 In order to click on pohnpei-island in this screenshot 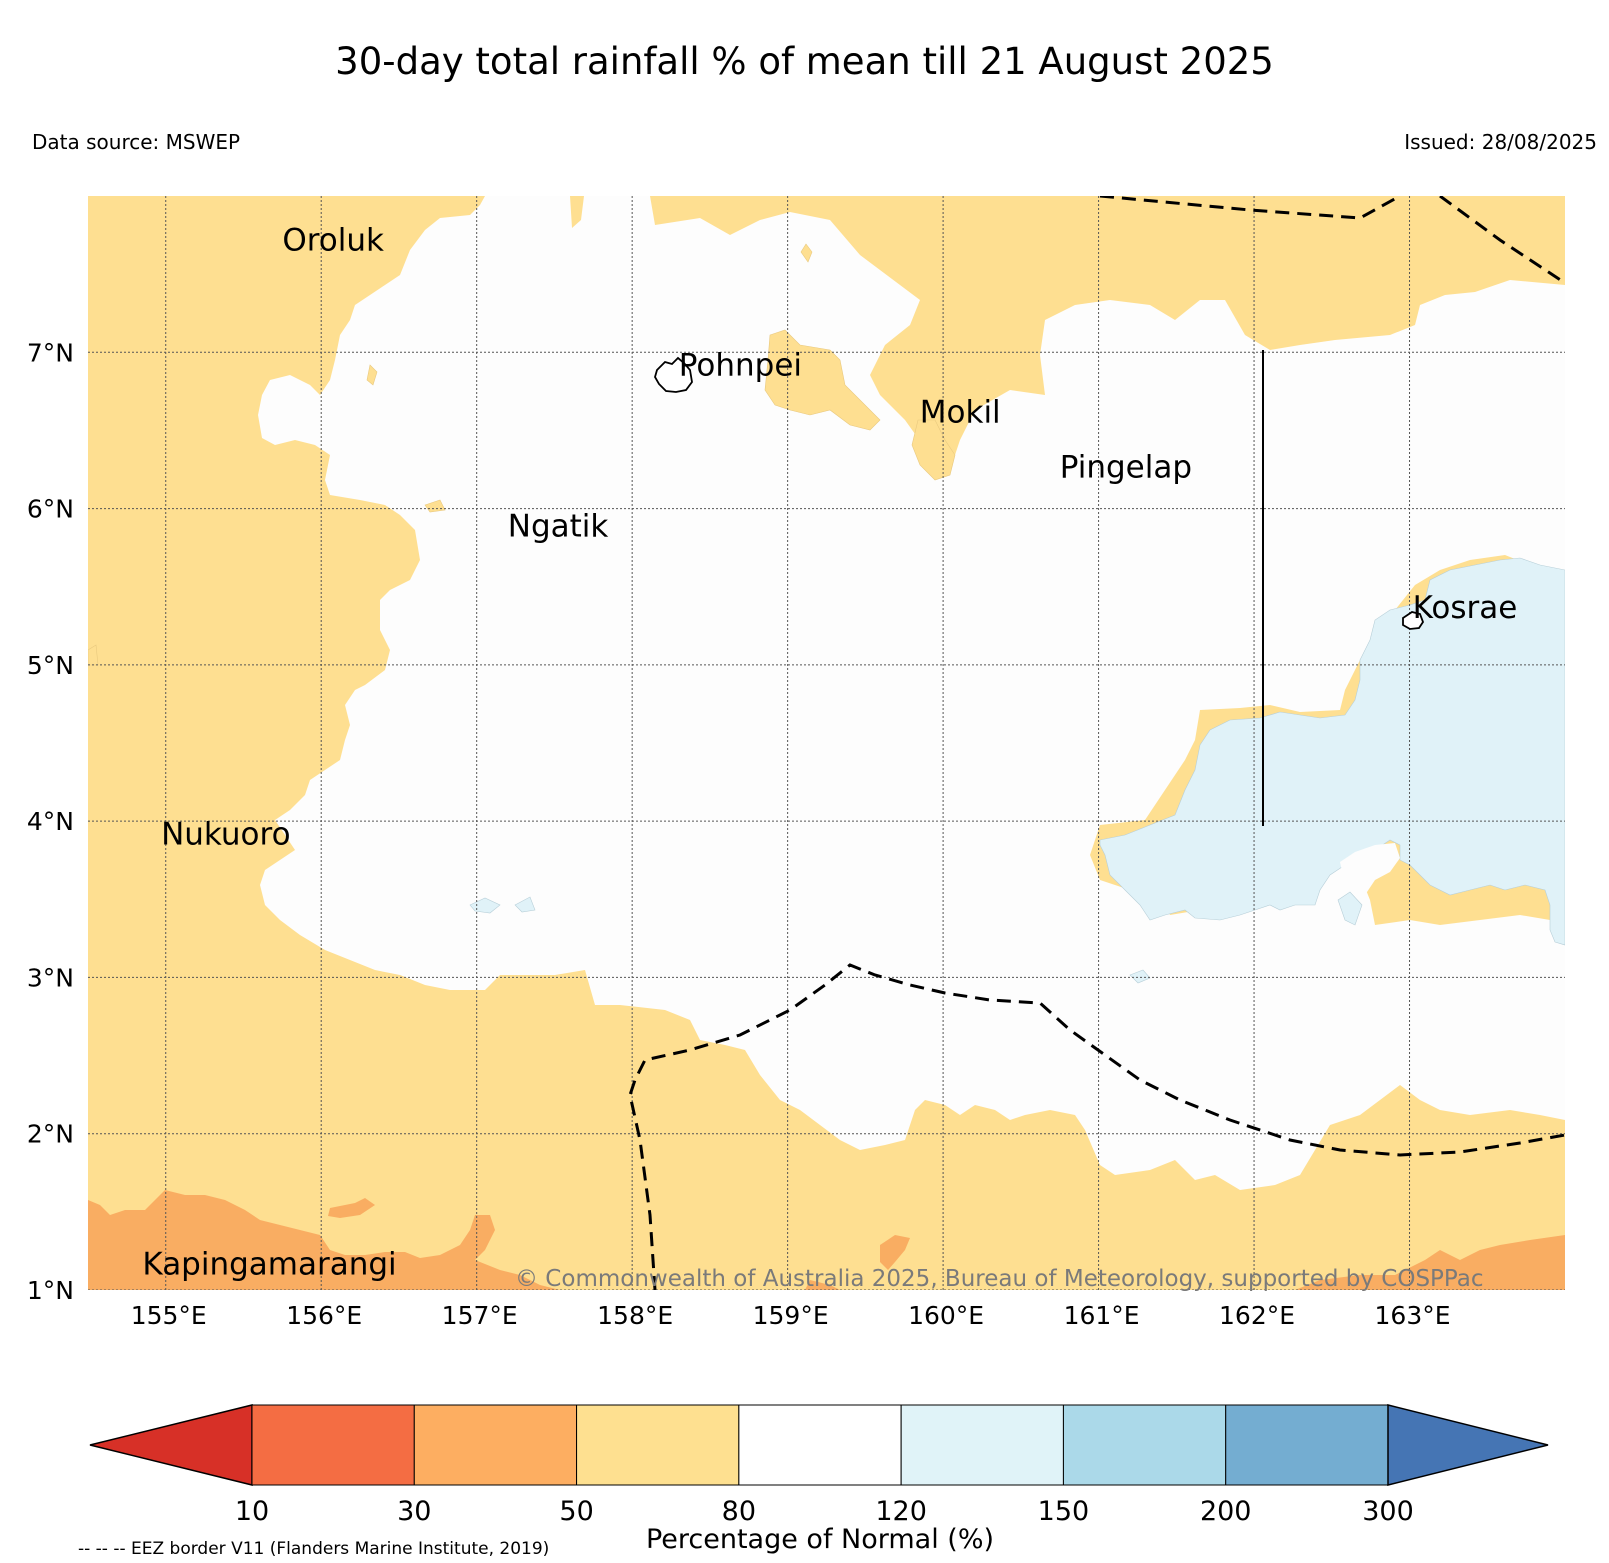, I will do `click(673, 374)`.